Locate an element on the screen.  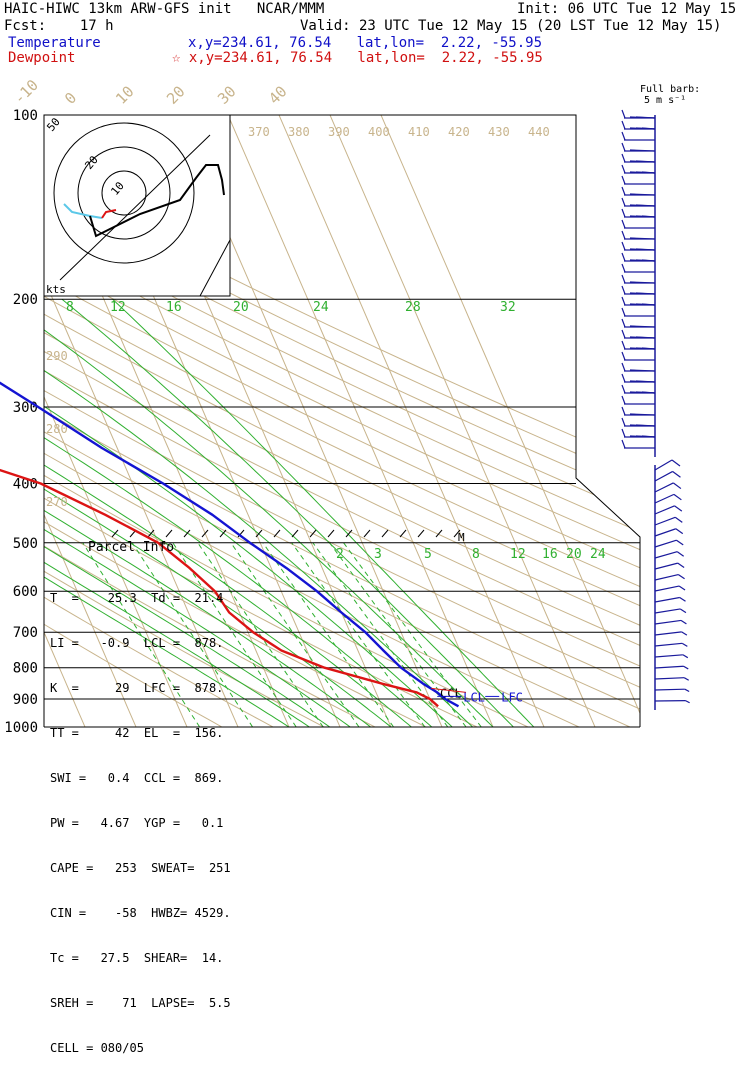
theta-e-label: 12 is located at coordinates (118, 307).